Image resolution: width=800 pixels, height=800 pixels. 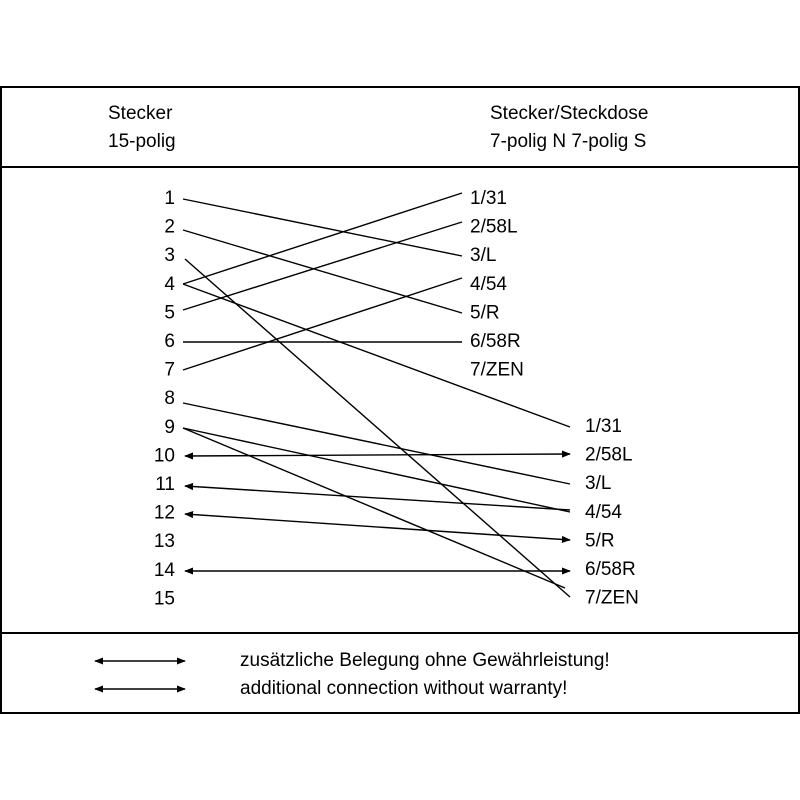 I want to click on left-pin: 12, so click(x=164, y=513).